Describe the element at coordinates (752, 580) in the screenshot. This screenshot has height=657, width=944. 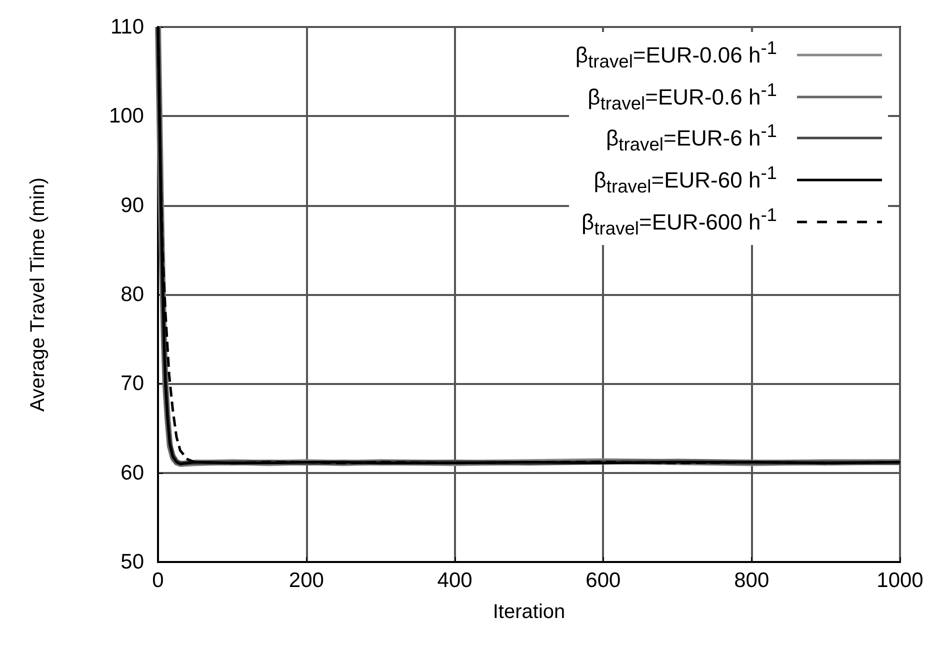
I see `x-tick-label: 800` at that location.